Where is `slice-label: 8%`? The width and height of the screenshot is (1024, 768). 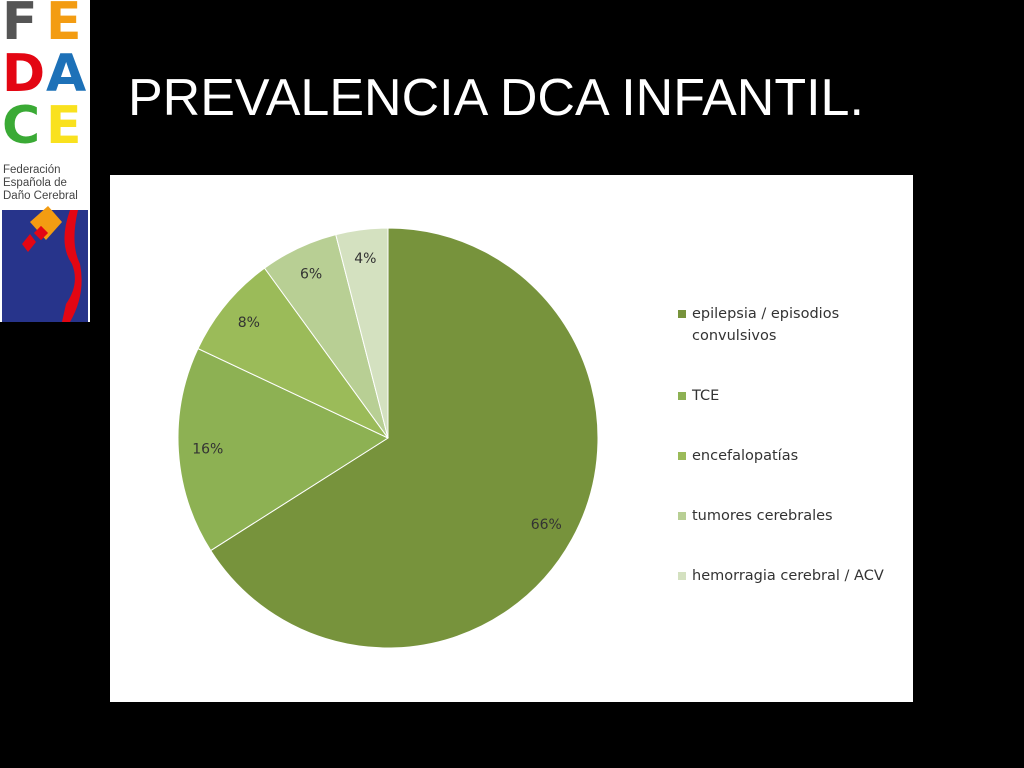 slice-label: 8% is located at coordinates (249, 323).